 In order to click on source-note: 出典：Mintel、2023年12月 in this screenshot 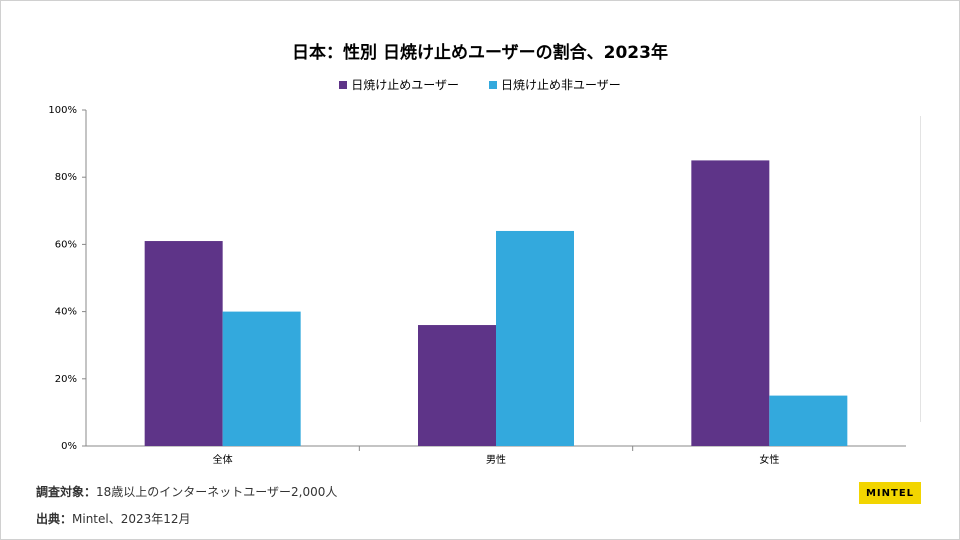, I will do `click(113, 518)`.